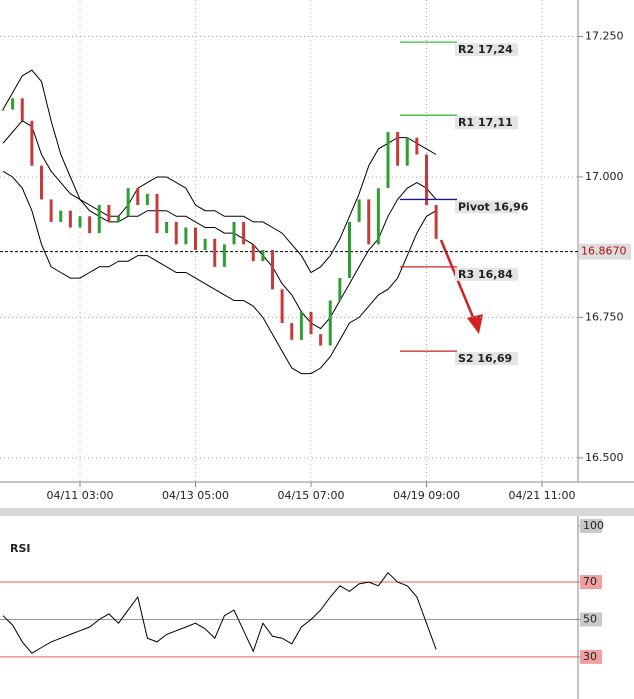 This screenshot has height=699, width=634. Describe the element at coordinates (311, 495) in the screenshot. I see `x-tick-label: 04/15 07:00` at that location.